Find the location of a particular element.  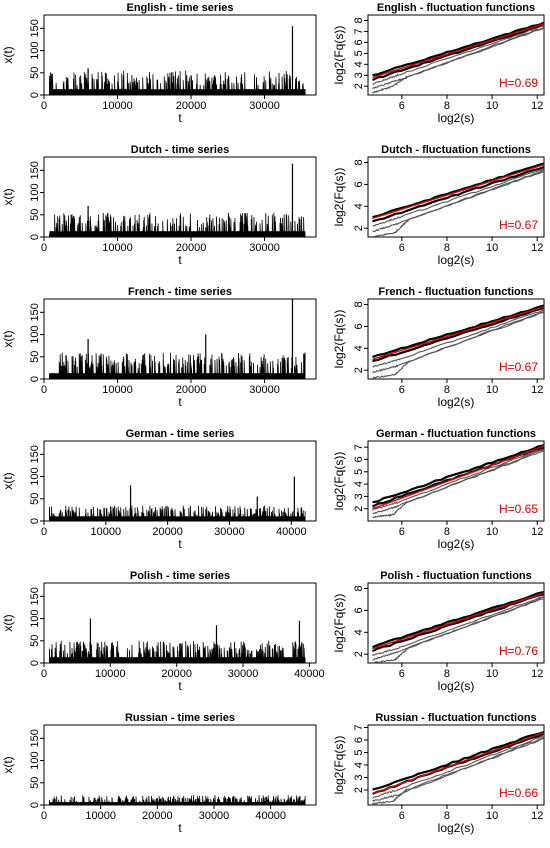

x-tick-label: 40000 is located at coordinates (270, 816).